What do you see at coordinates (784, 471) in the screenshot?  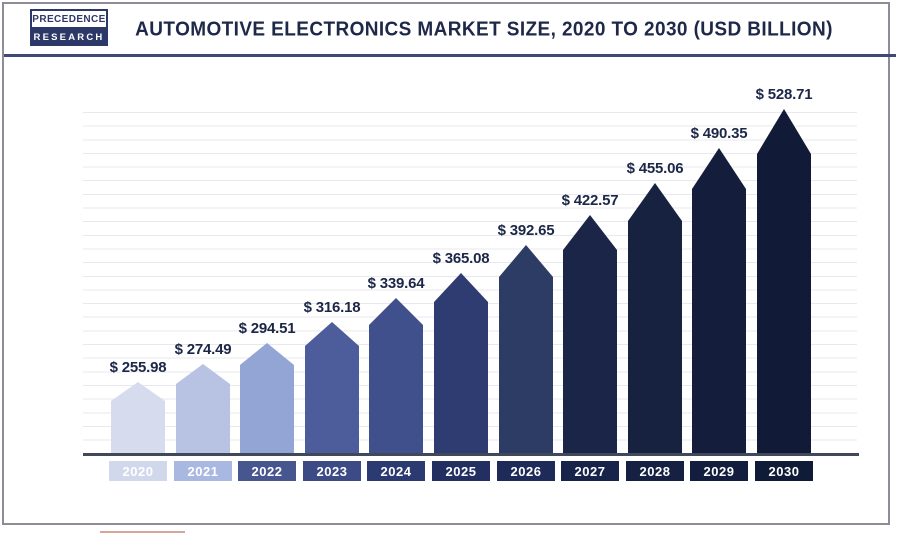 I see `year-badge-2030: 2030` at bounding box center [784, 471].